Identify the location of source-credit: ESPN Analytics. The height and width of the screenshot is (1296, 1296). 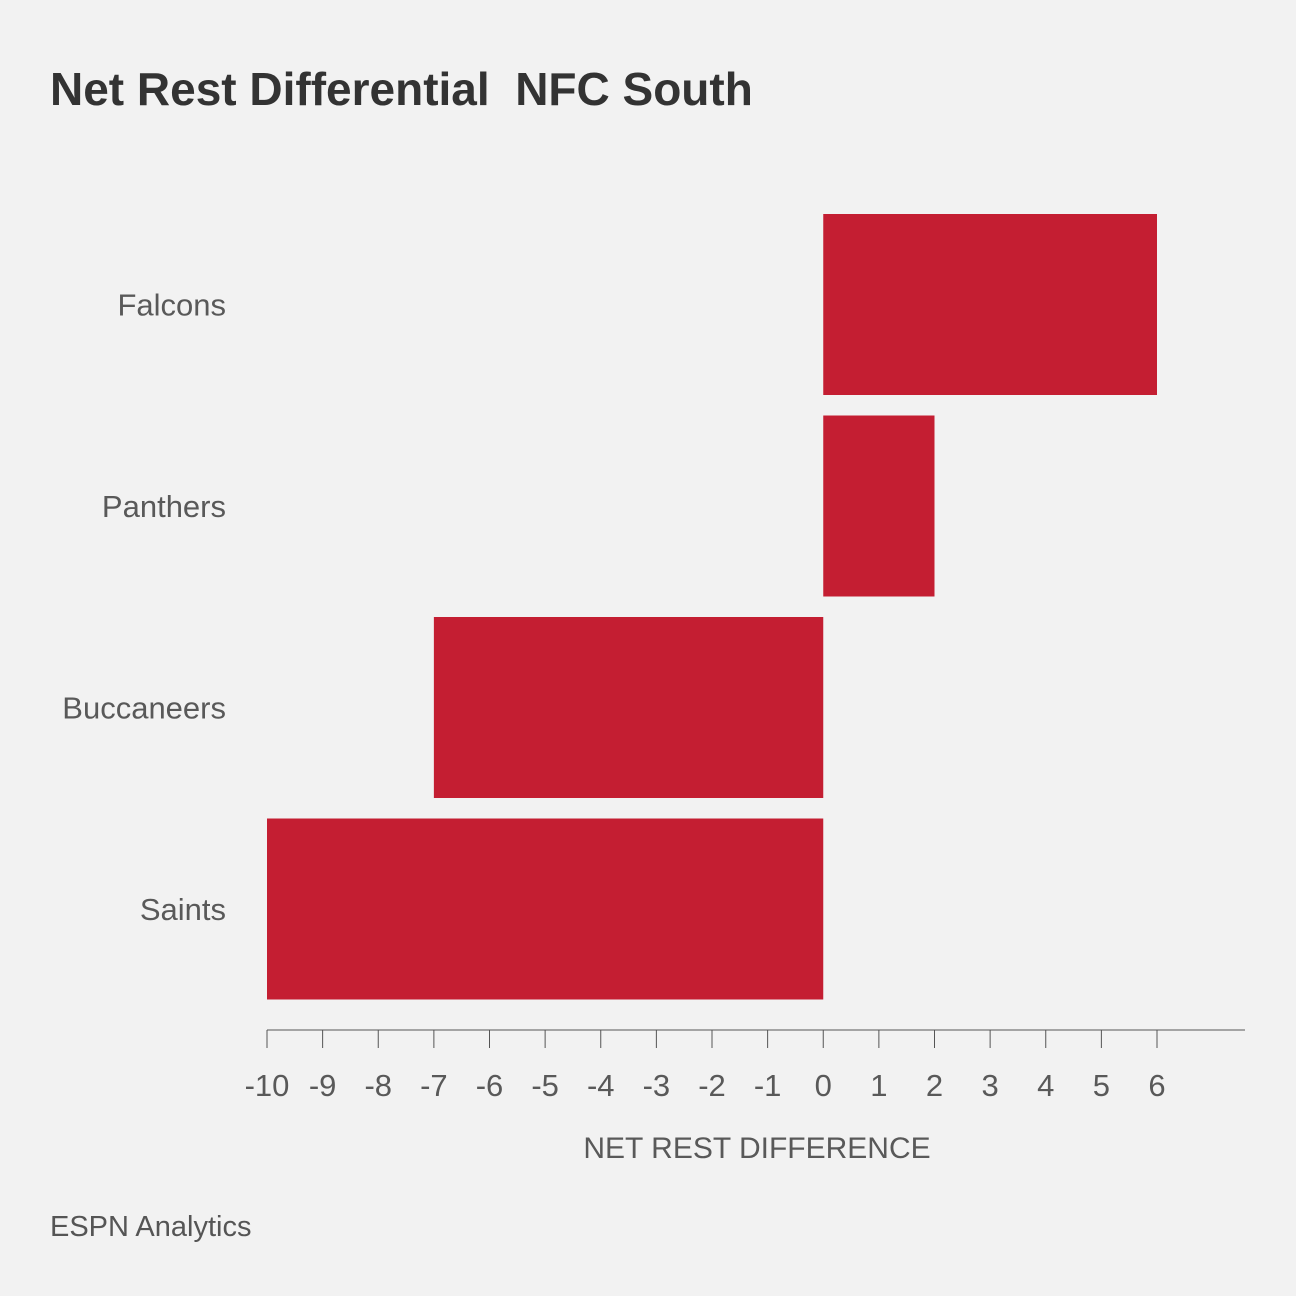
(151, 1227).